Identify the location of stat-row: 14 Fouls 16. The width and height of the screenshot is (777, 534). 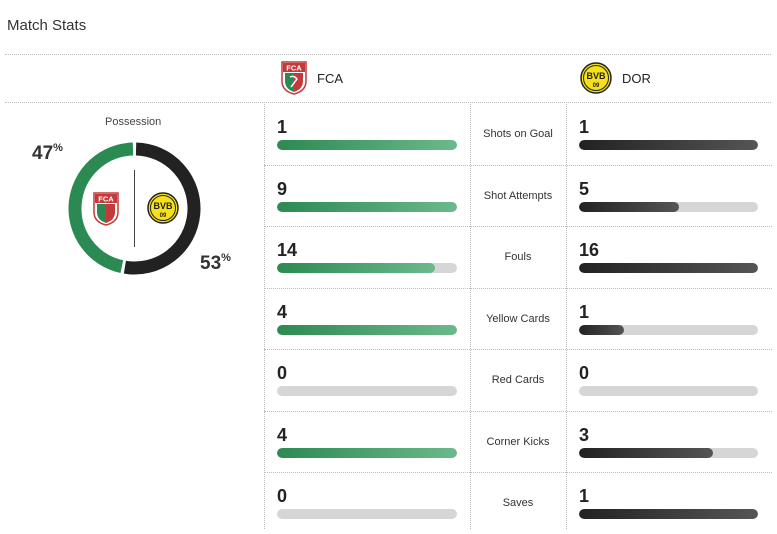
(518, 257).